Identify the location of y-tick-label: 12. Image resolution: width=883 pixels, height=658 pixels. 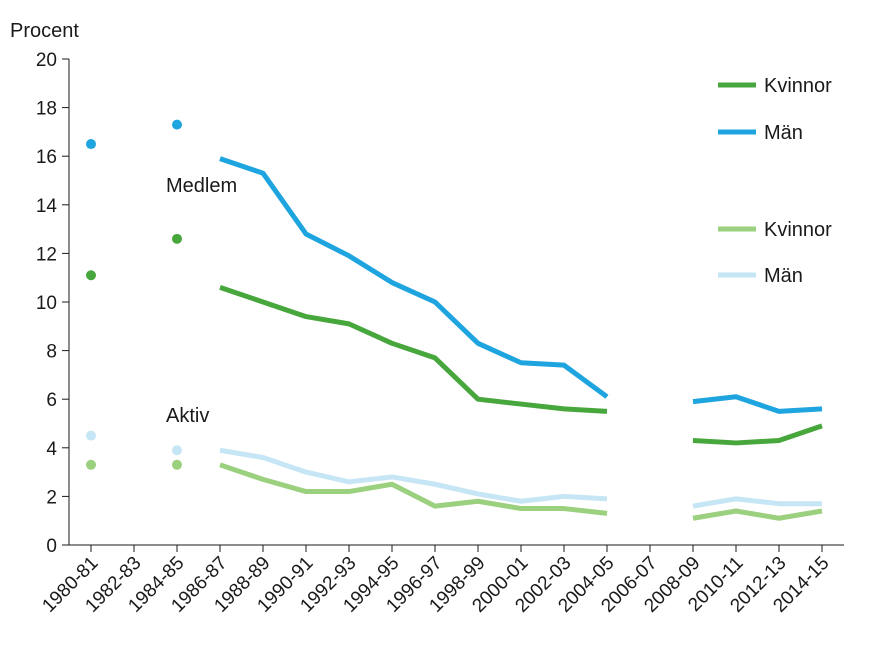
(46, 254).